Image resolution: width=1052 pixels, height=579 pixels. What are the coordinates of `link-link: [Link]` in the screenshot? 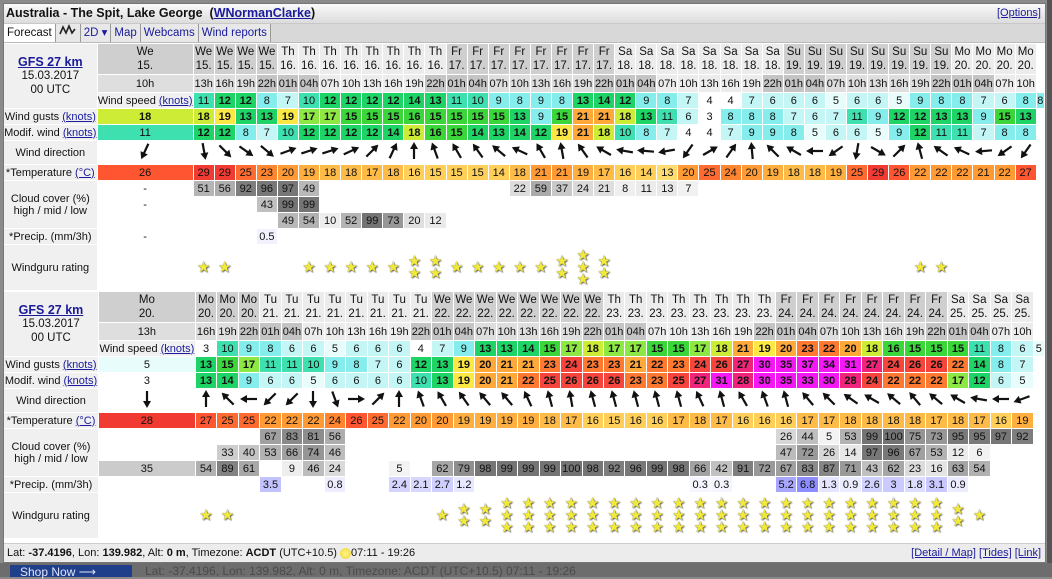 It's located at (1027, 553).